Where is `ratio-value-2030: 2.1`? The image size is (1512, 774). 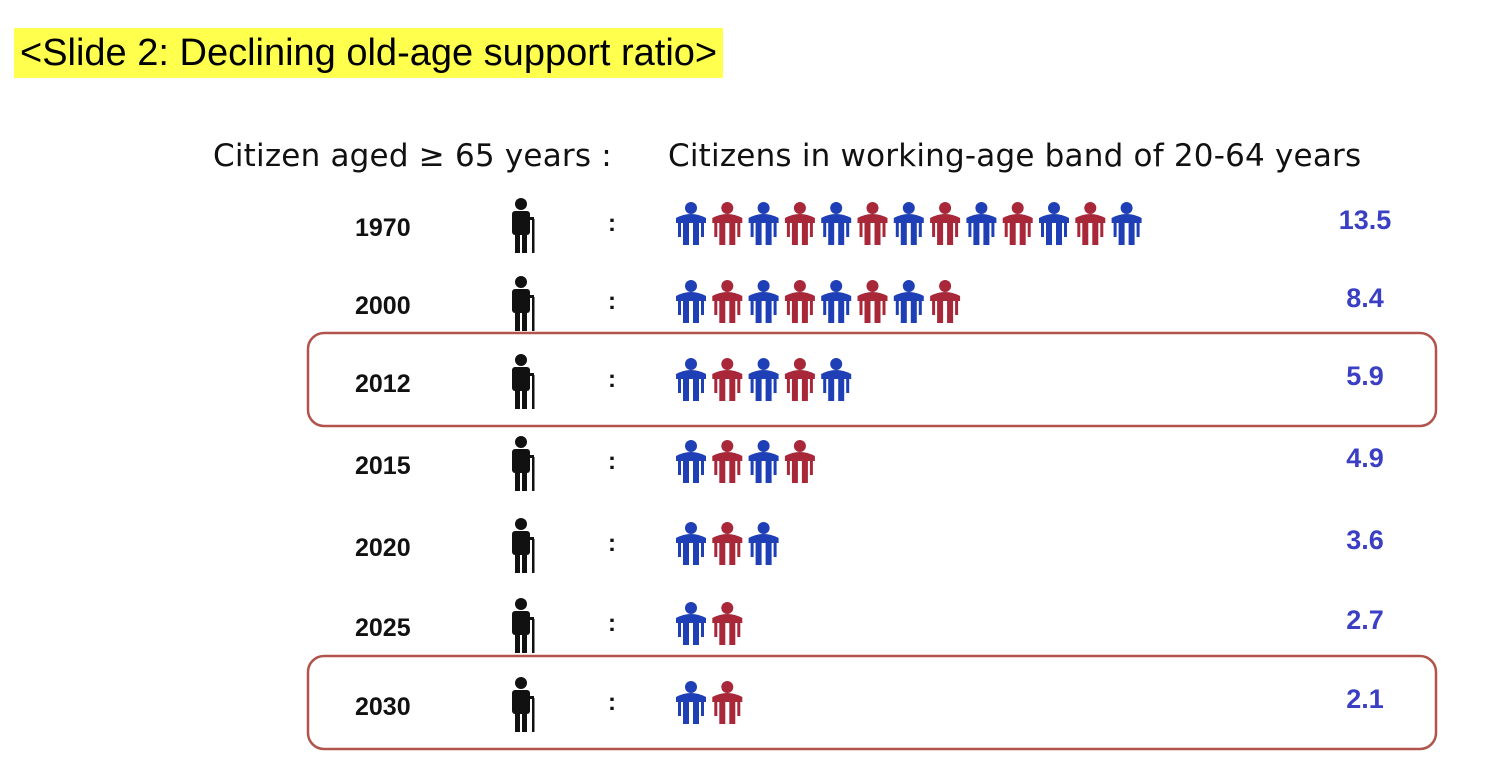 ratio-value-2030: 2.1 is located at coordinates (1365, 699).